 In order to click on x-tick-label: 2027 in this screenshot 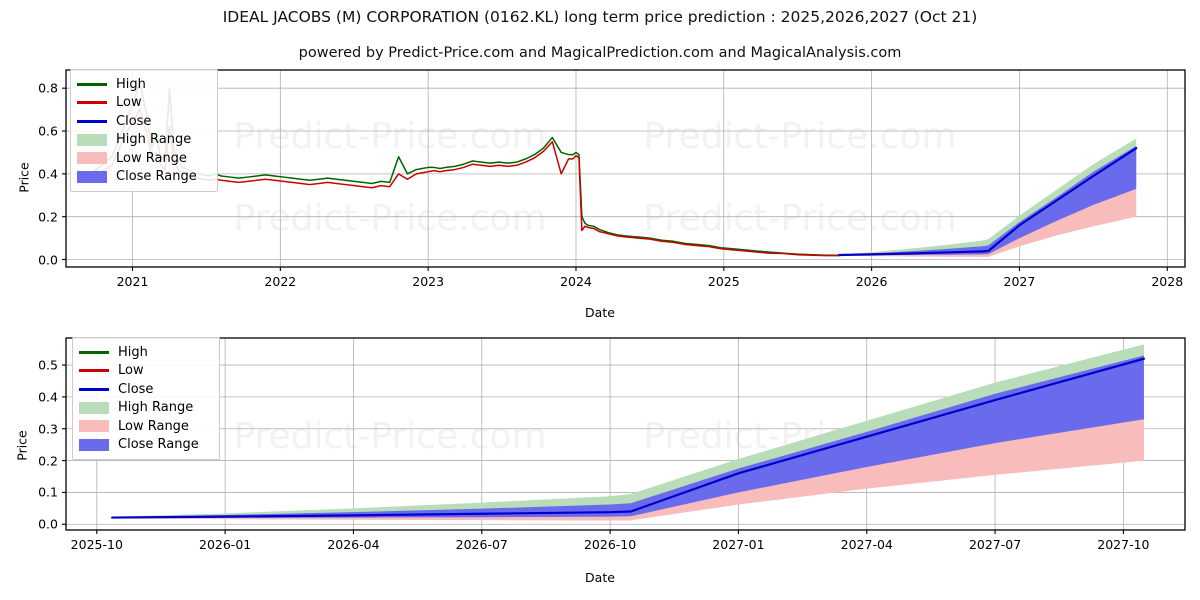, I will do `click(1019, 281)`.